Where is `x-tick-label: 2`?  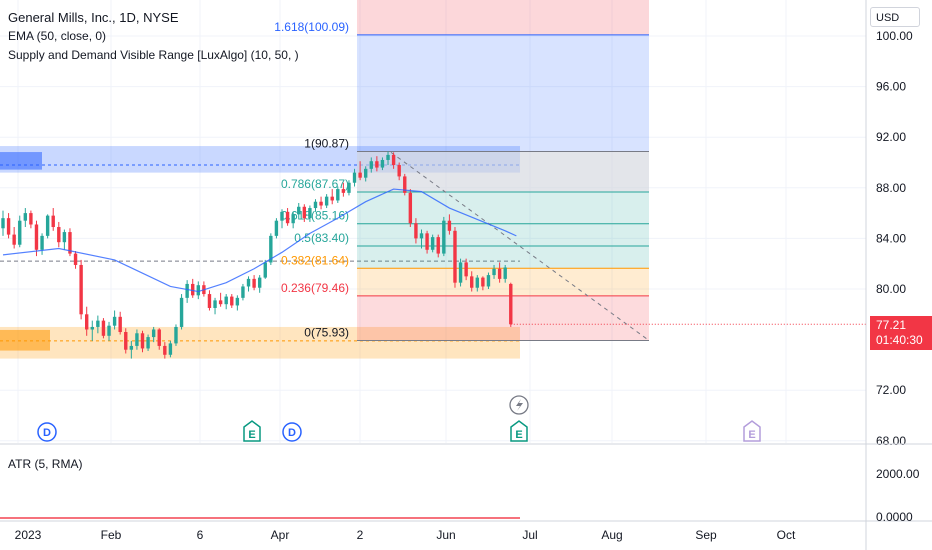 x-tick-label: 2 is located at coordinates (360, 535).